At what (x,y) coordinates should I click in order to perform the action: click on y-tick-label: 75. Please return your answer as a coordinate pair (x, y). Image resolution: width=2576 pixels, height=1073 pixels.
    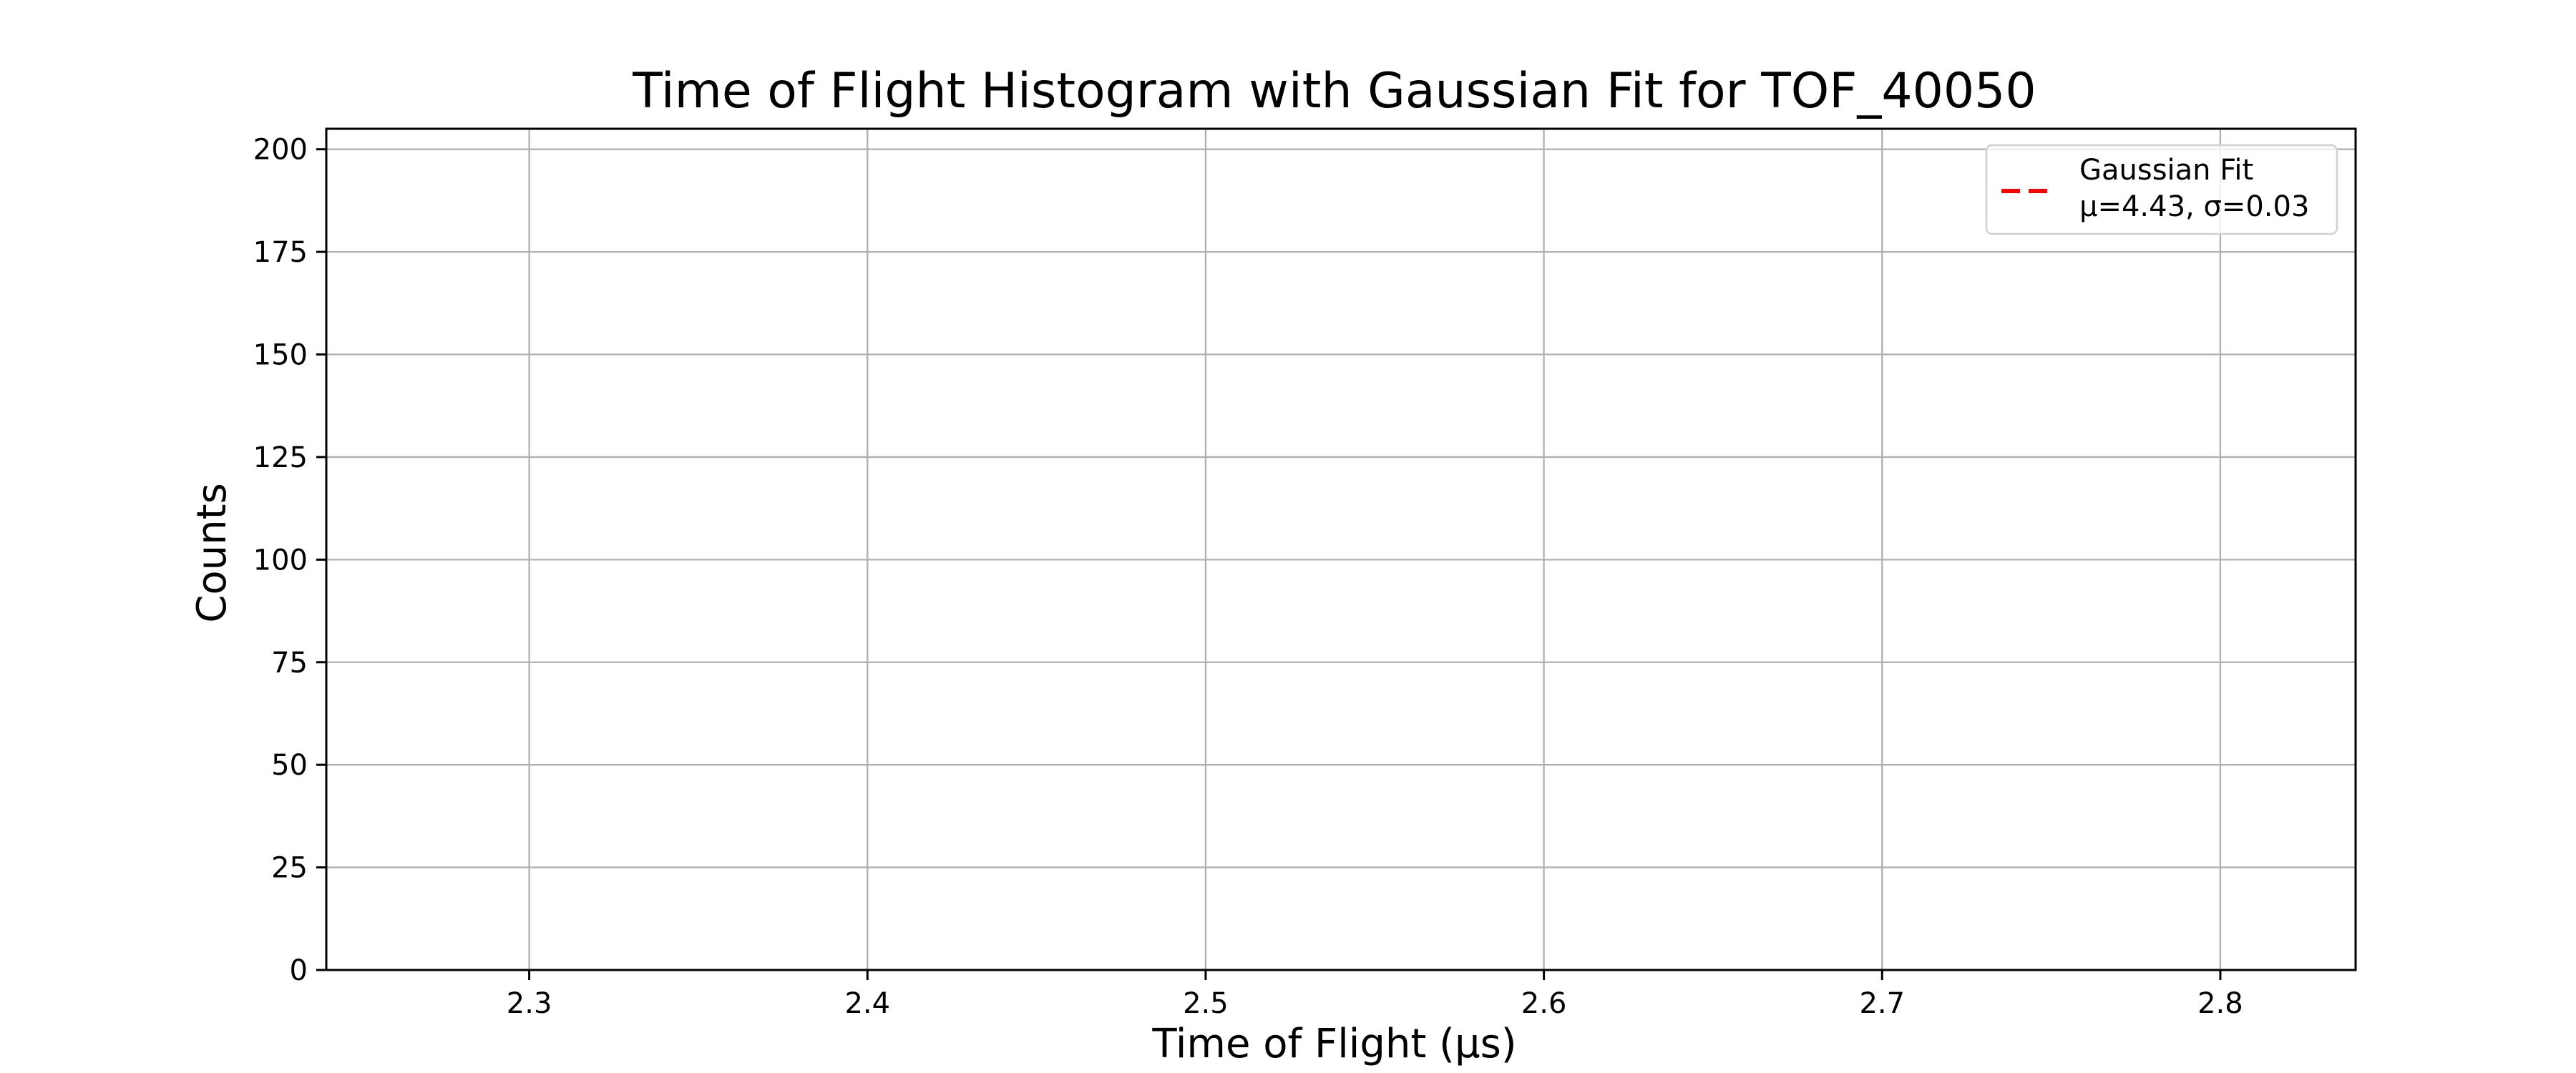
    Looking at the image, I should click on (289, 663).